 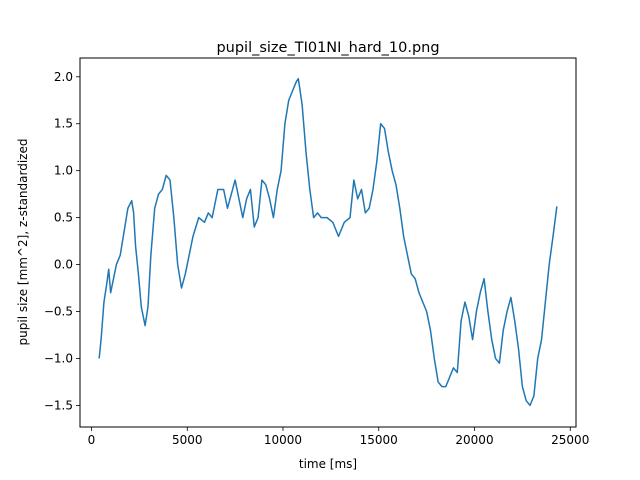 What do you see at coordinates (570, 440) in the screenshot?
I see `x-tick-label: 25000` at bounding box center [570, 440].